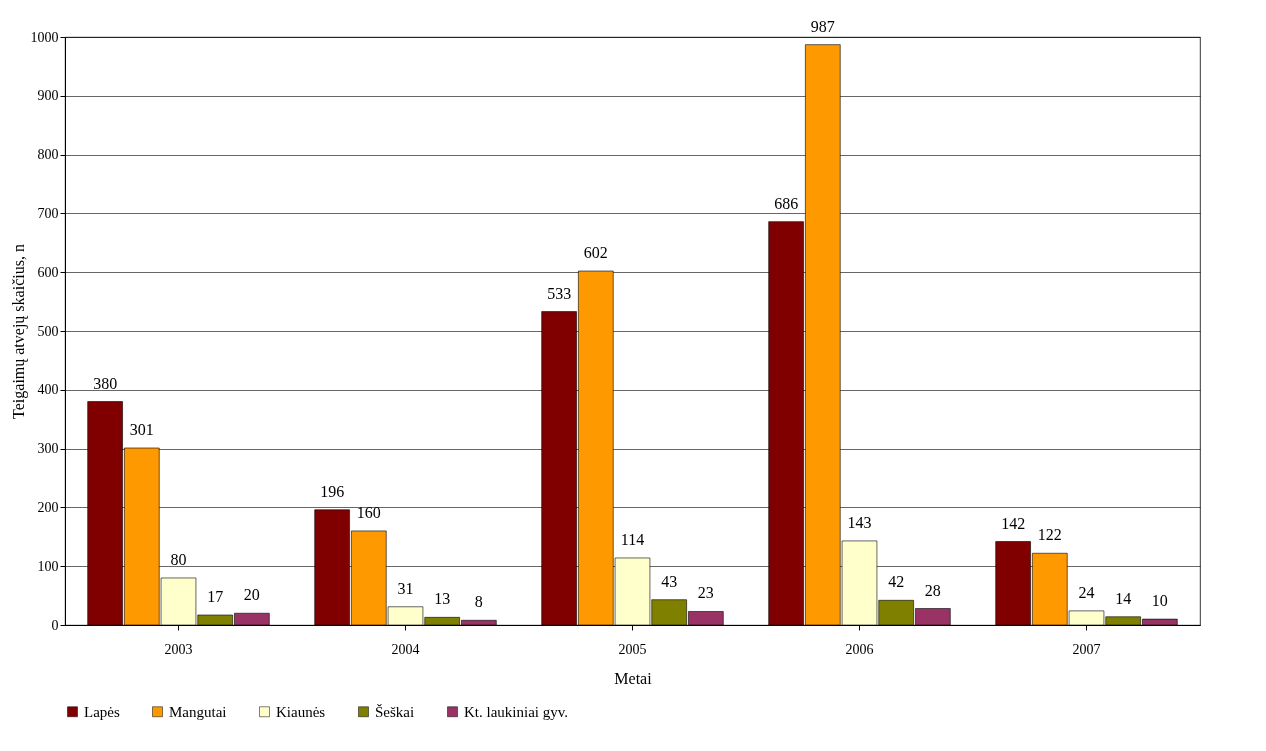 The width and height of the screenshot is (1266, 751). I want to click on data-label: 13, so click(442, 599).